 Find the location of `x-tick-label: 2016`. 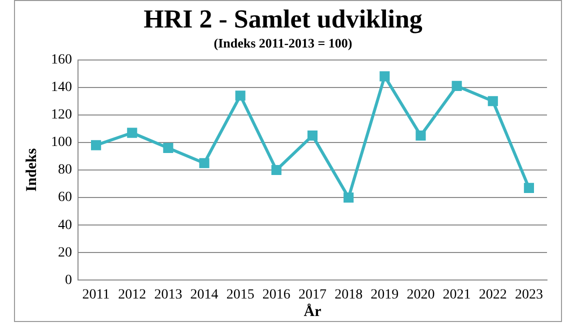

x-tick-label: 2016 is located at coordinates (276, 294).